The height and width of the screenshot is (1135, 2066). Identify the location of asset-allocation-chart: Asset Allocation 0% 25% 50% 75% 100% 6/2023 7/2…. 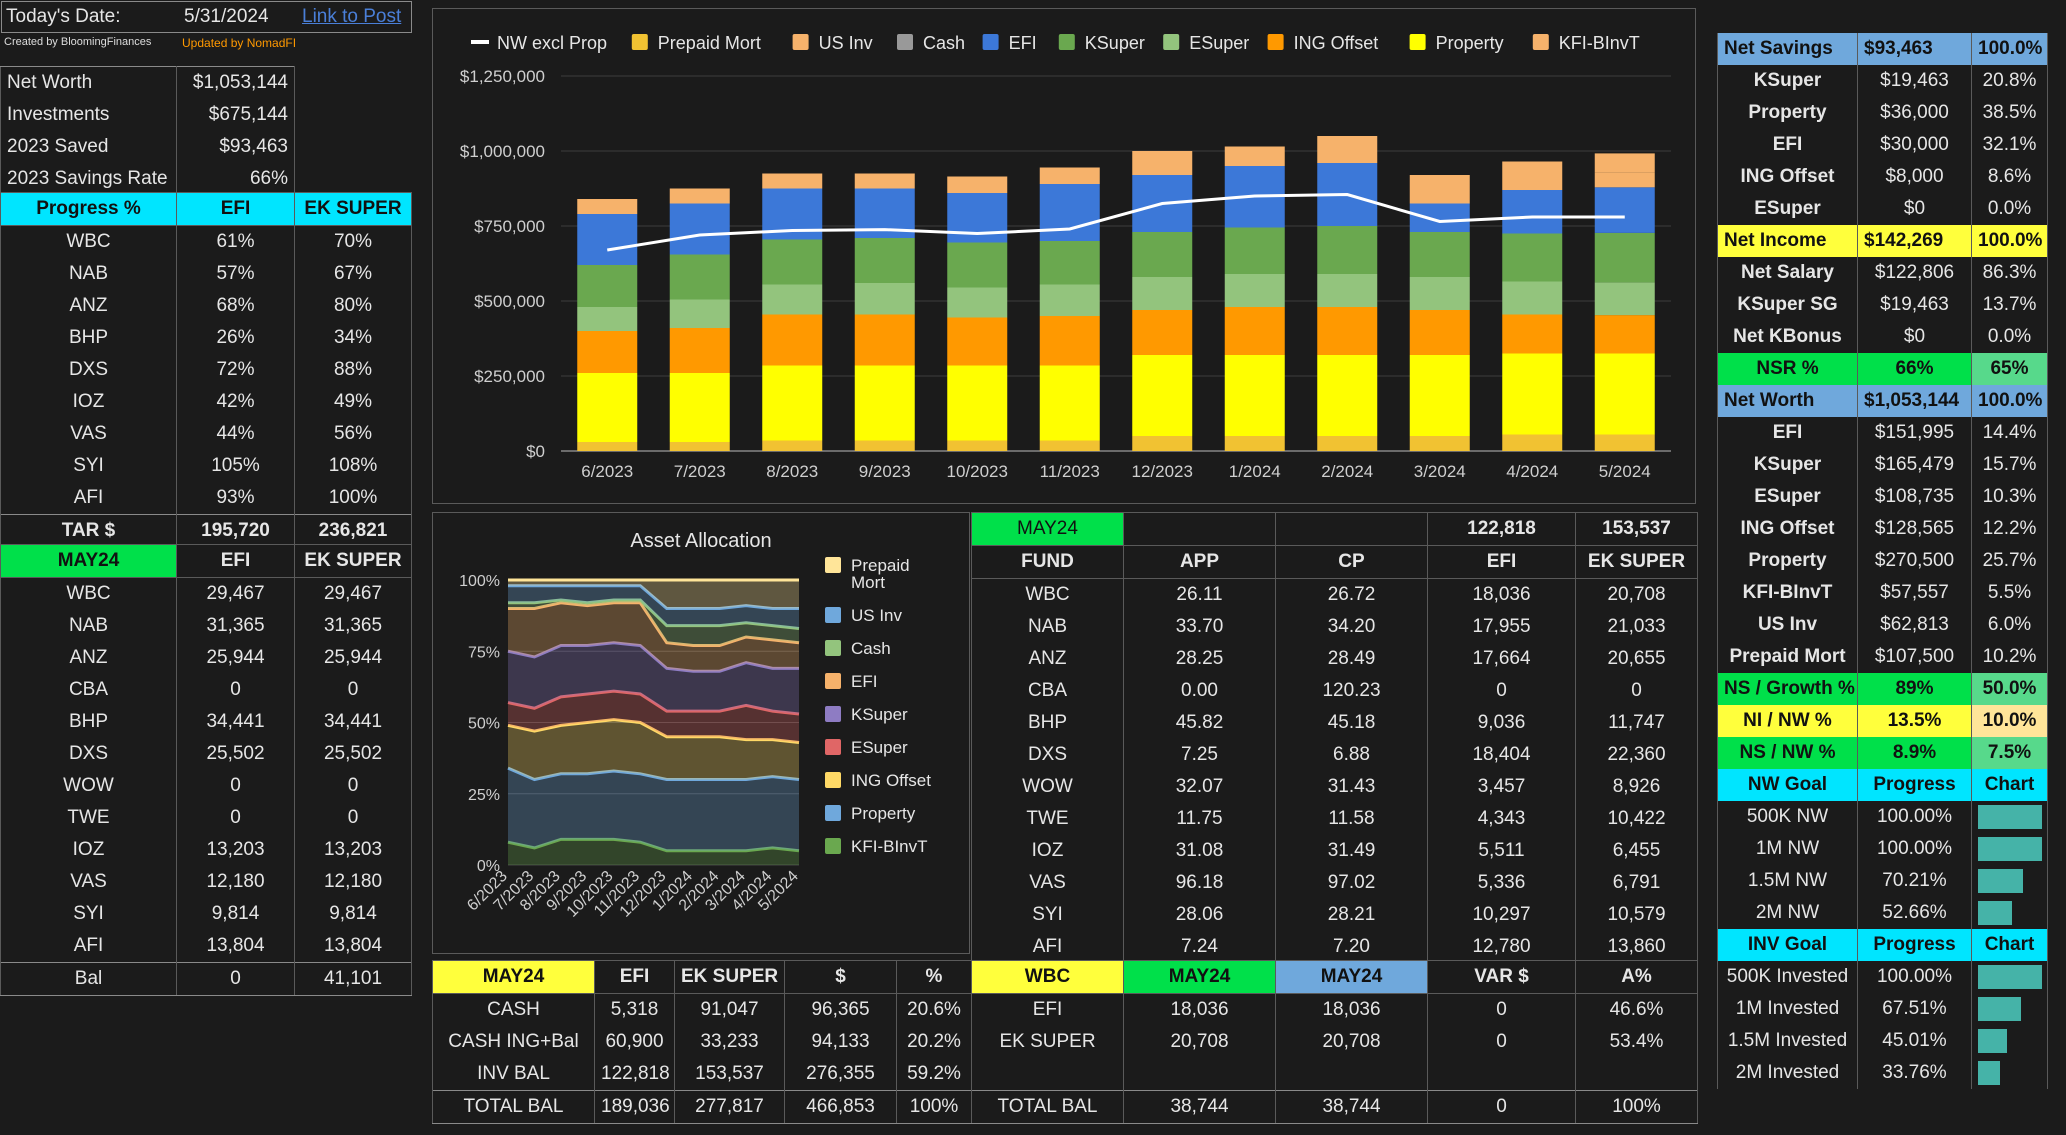
(701, 733).